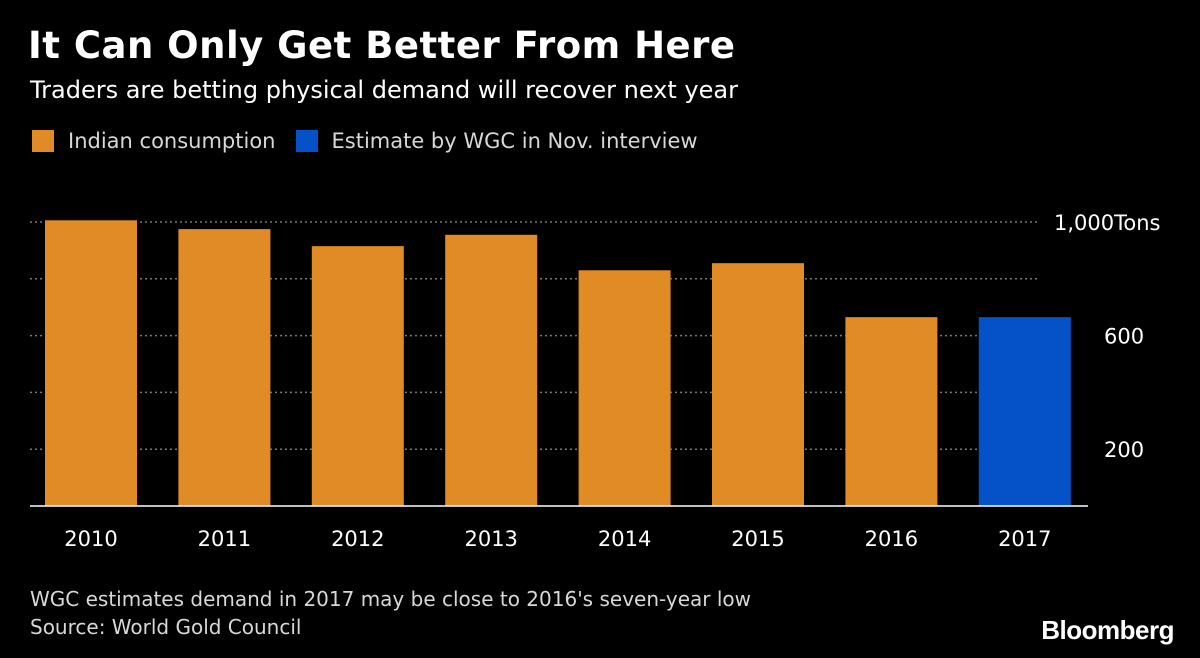  Describe the element at coordinates (1024, 411) in the screenshot. I see `bar-2017` at that location.